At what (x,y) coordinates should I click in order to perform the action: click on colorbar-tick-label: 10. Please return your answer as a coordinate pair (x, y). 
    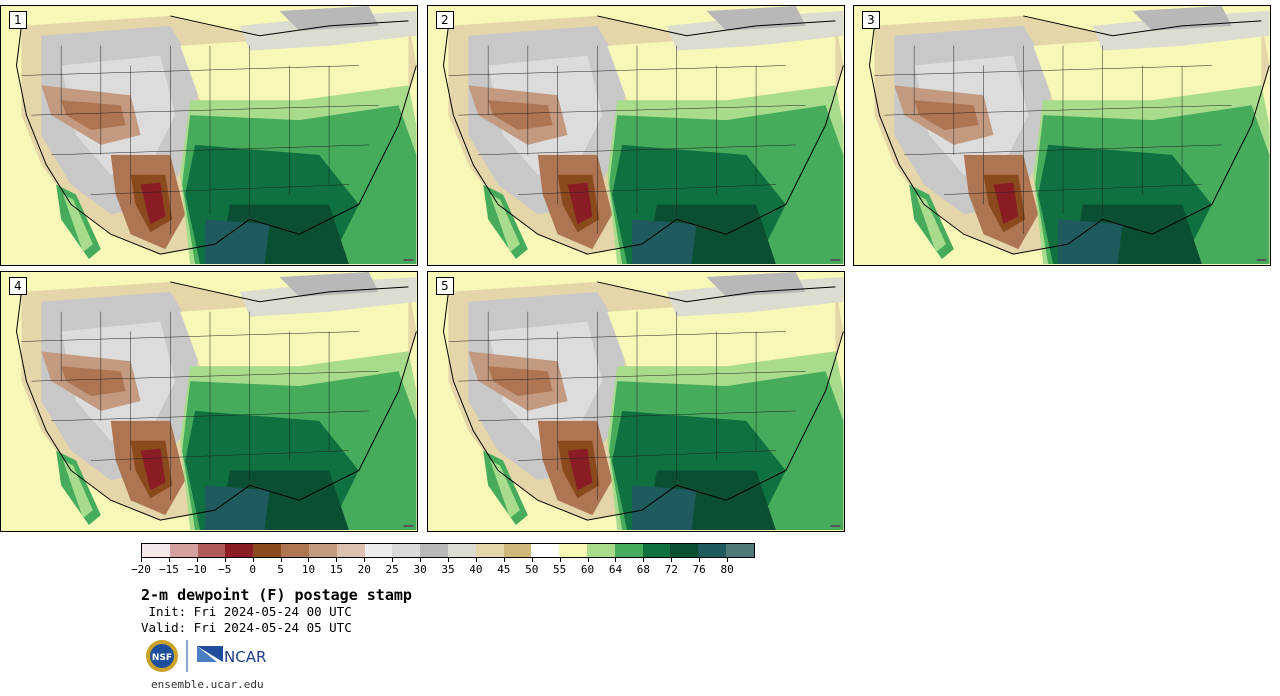
    Looking at the image, I should click on (308, 569).